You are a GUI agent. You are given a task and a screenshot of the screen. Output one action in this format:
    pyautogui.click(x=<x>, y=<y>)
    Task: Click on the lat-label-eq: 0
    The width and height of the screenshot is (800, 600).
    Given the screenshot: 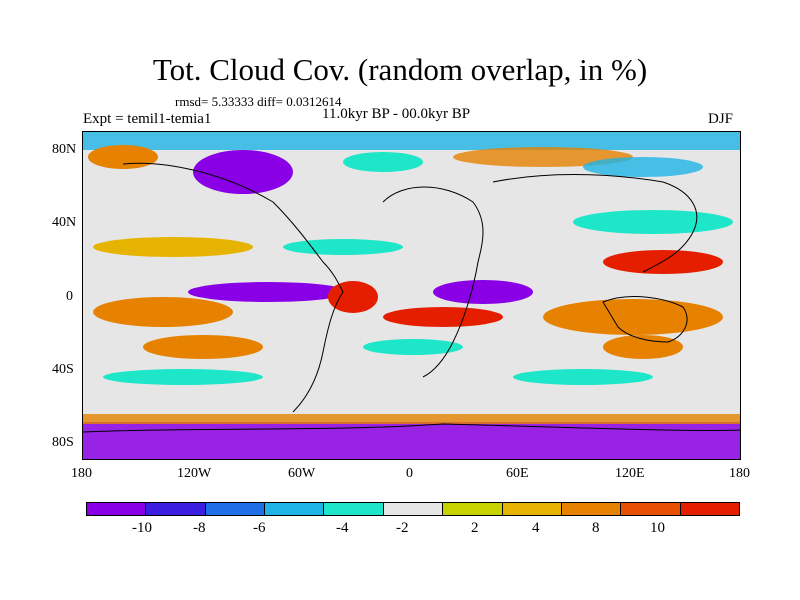 What is the action you would take?
    pyautogui.click(x=69, y=296)
    